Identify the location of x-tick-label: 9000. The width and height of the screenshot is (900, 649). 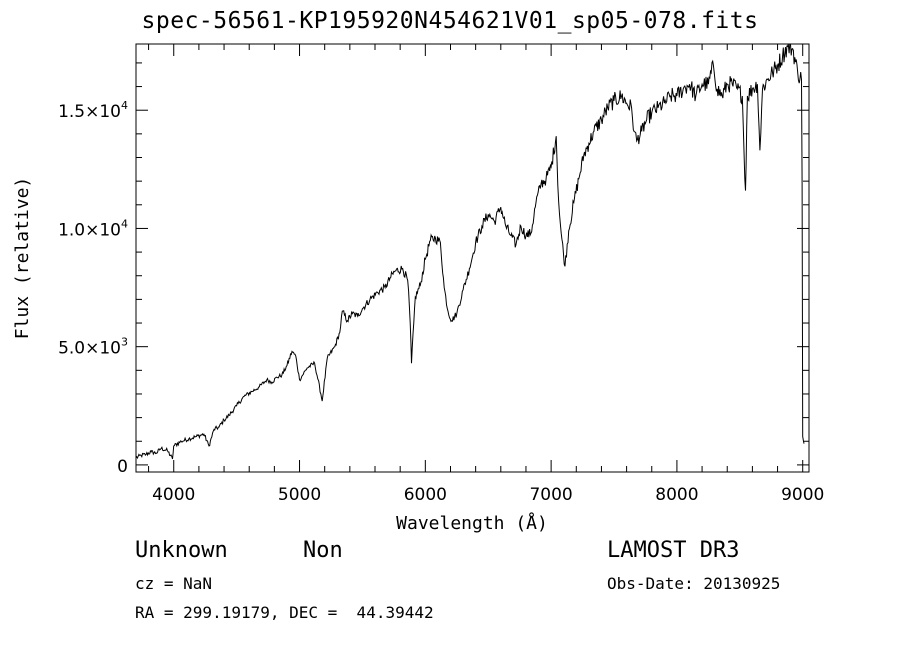
(802, 495).